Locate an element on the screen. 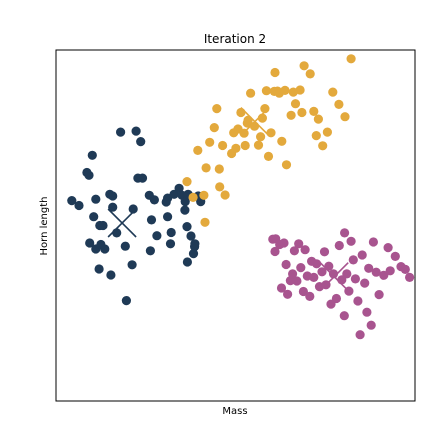 The width and height of the screenshot is (436, 436). x-axis-label: Mass is located at coordinates (234, 411).